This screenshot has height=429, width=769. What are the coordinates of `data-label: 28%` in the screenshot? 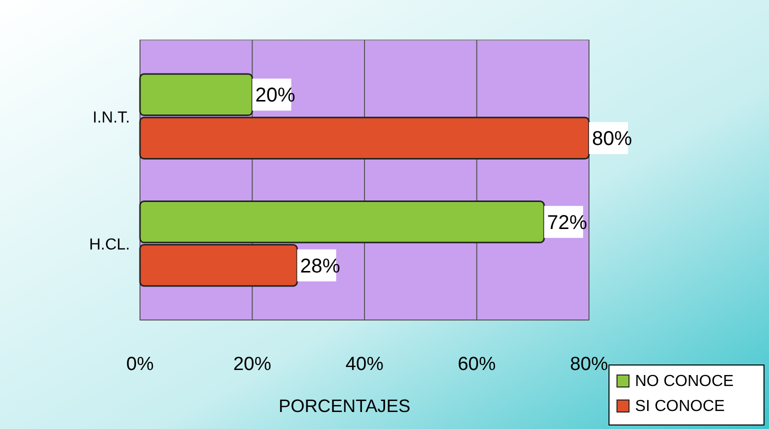 It's located at (320, 266).